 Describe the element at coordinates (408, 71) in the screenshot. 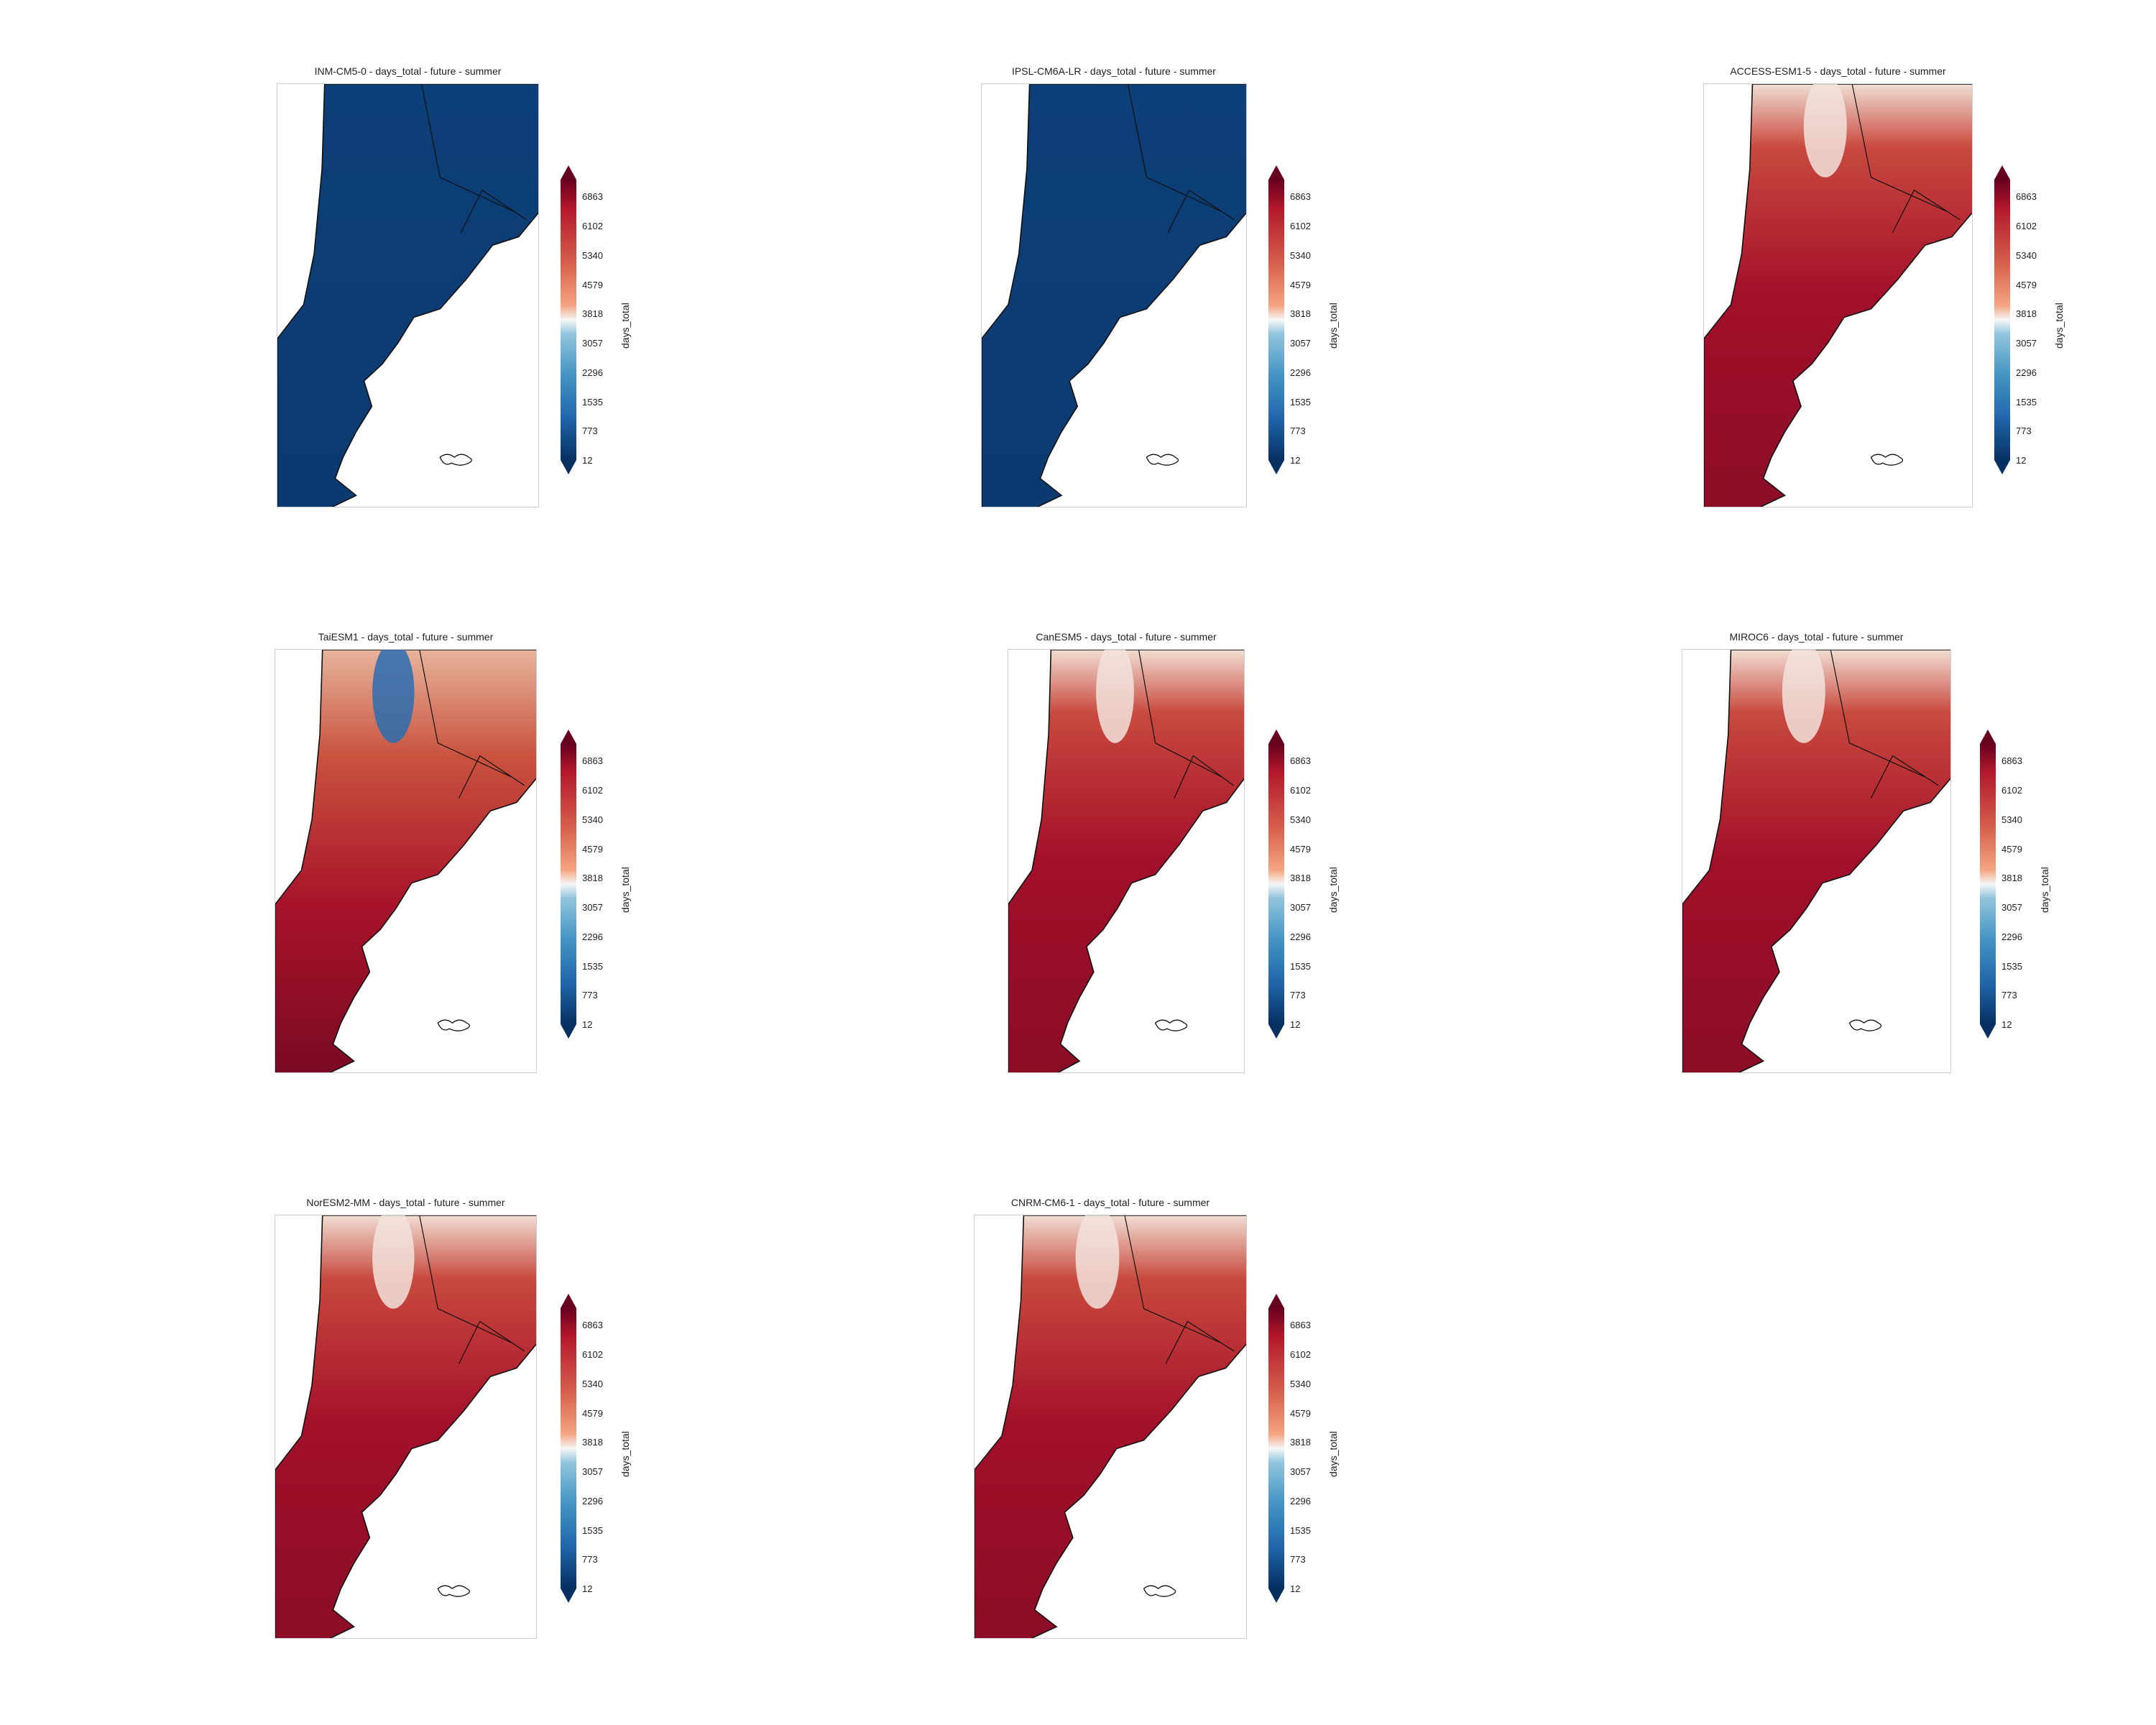

I see `panel-title: INM-CM5-0 - days_total - future - summer` at that location.